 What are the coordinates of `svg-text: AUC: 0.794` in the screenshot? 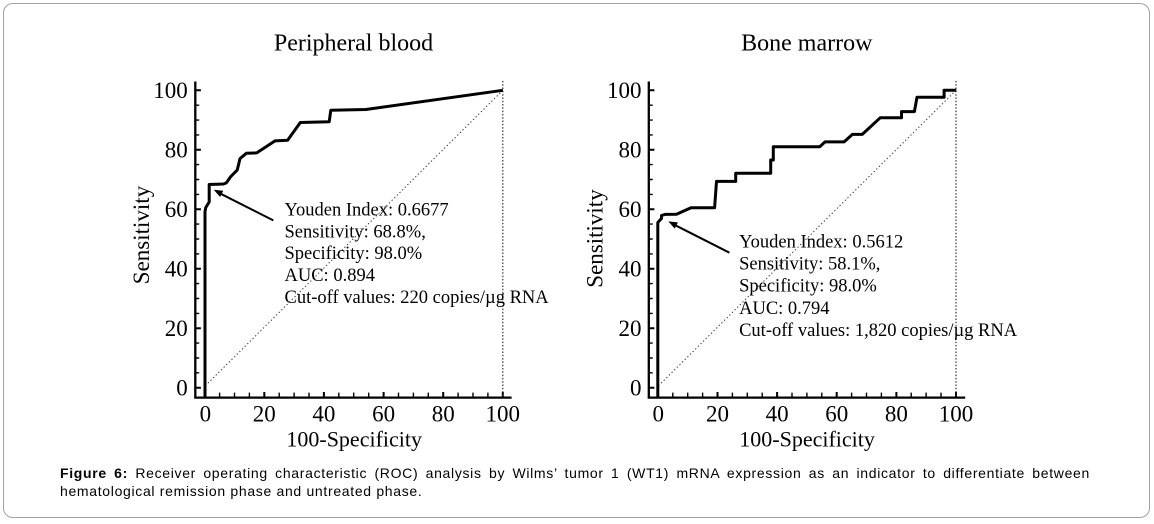 It's located at (784, 309).